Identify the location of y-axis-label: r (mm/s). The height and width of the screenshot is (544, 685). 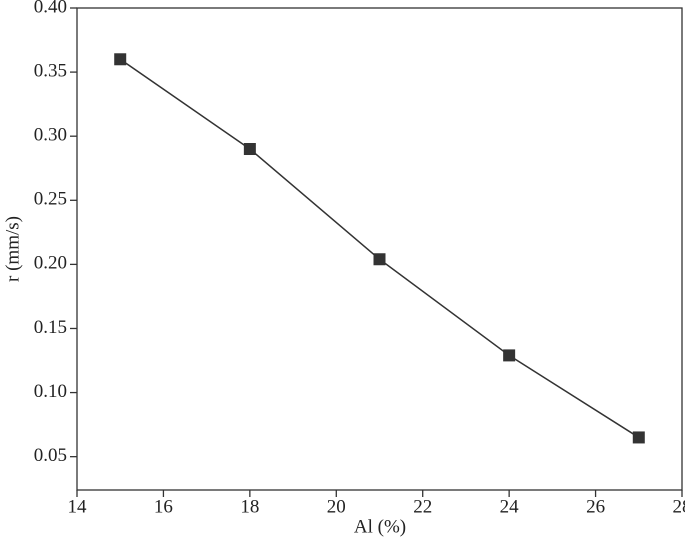
(12, 249).